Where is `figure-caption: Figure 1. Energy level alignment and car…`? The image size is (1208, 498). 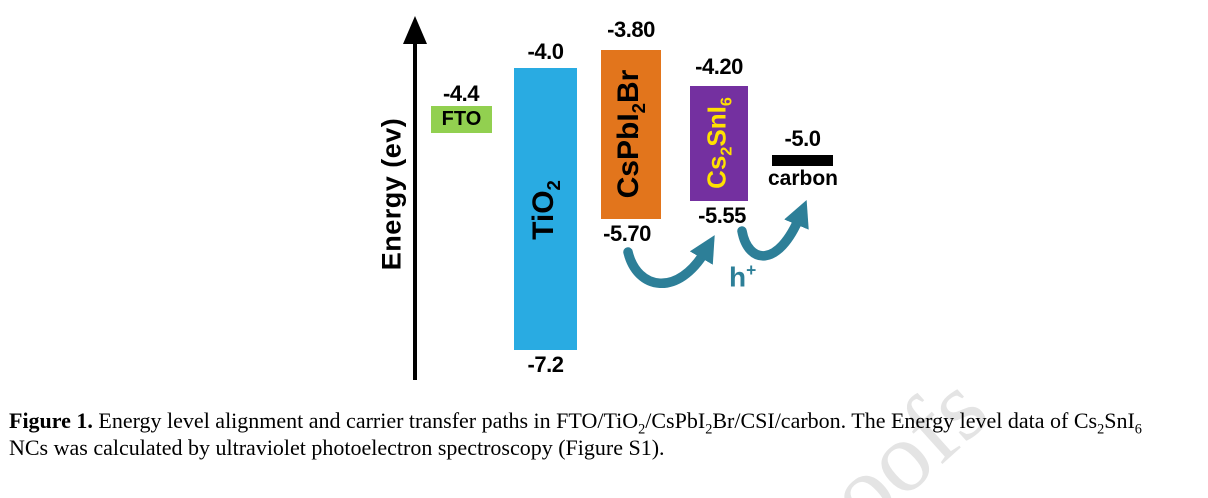
figure-caption: Figure 1. Energy level alignment and car… is located at coordinates (575, 434).